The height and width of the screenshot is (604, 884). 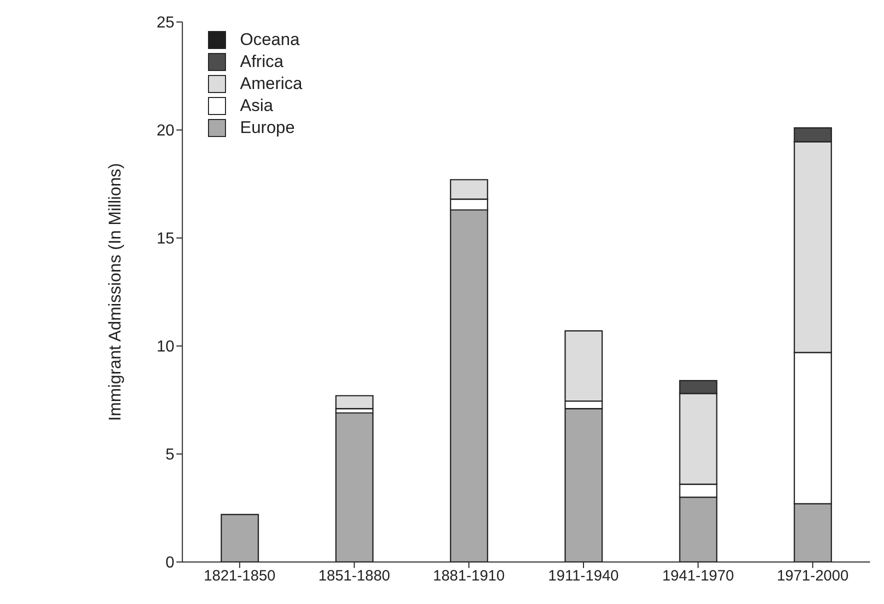 I want to click on y-tick-label: 25, so click(x=165, y=23).